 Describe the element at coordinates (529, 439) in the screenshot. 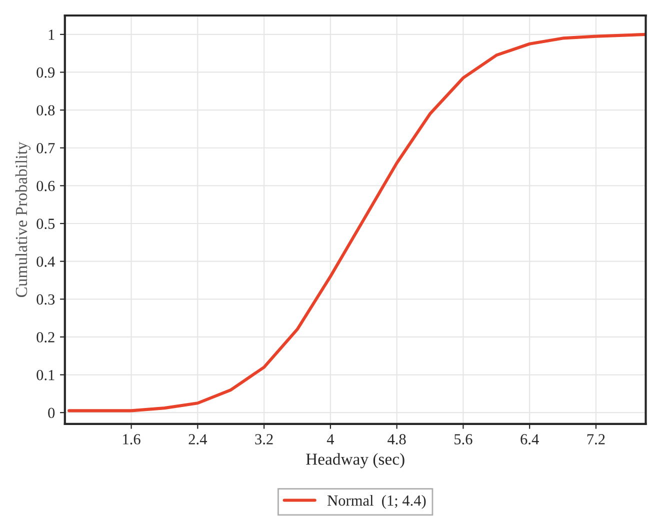

I see `x-tick-label: 6.4` at that location.